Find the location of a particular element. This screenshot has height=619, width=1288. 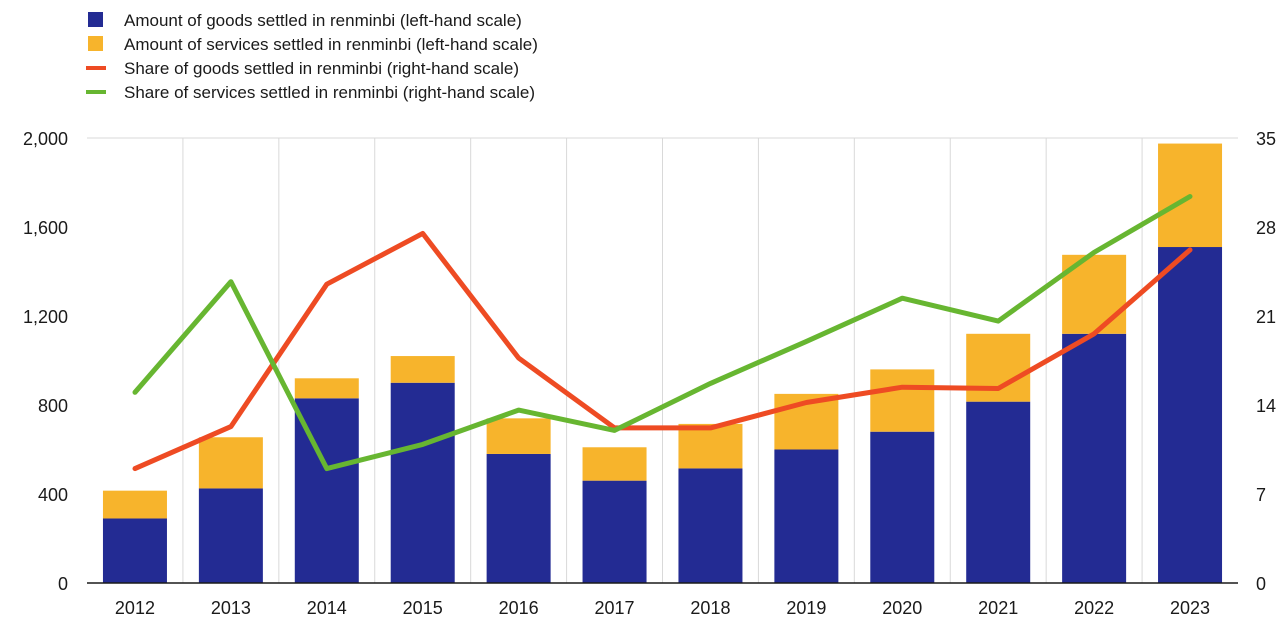

left-tick-label: 400 is located at coordinates (53, 495).